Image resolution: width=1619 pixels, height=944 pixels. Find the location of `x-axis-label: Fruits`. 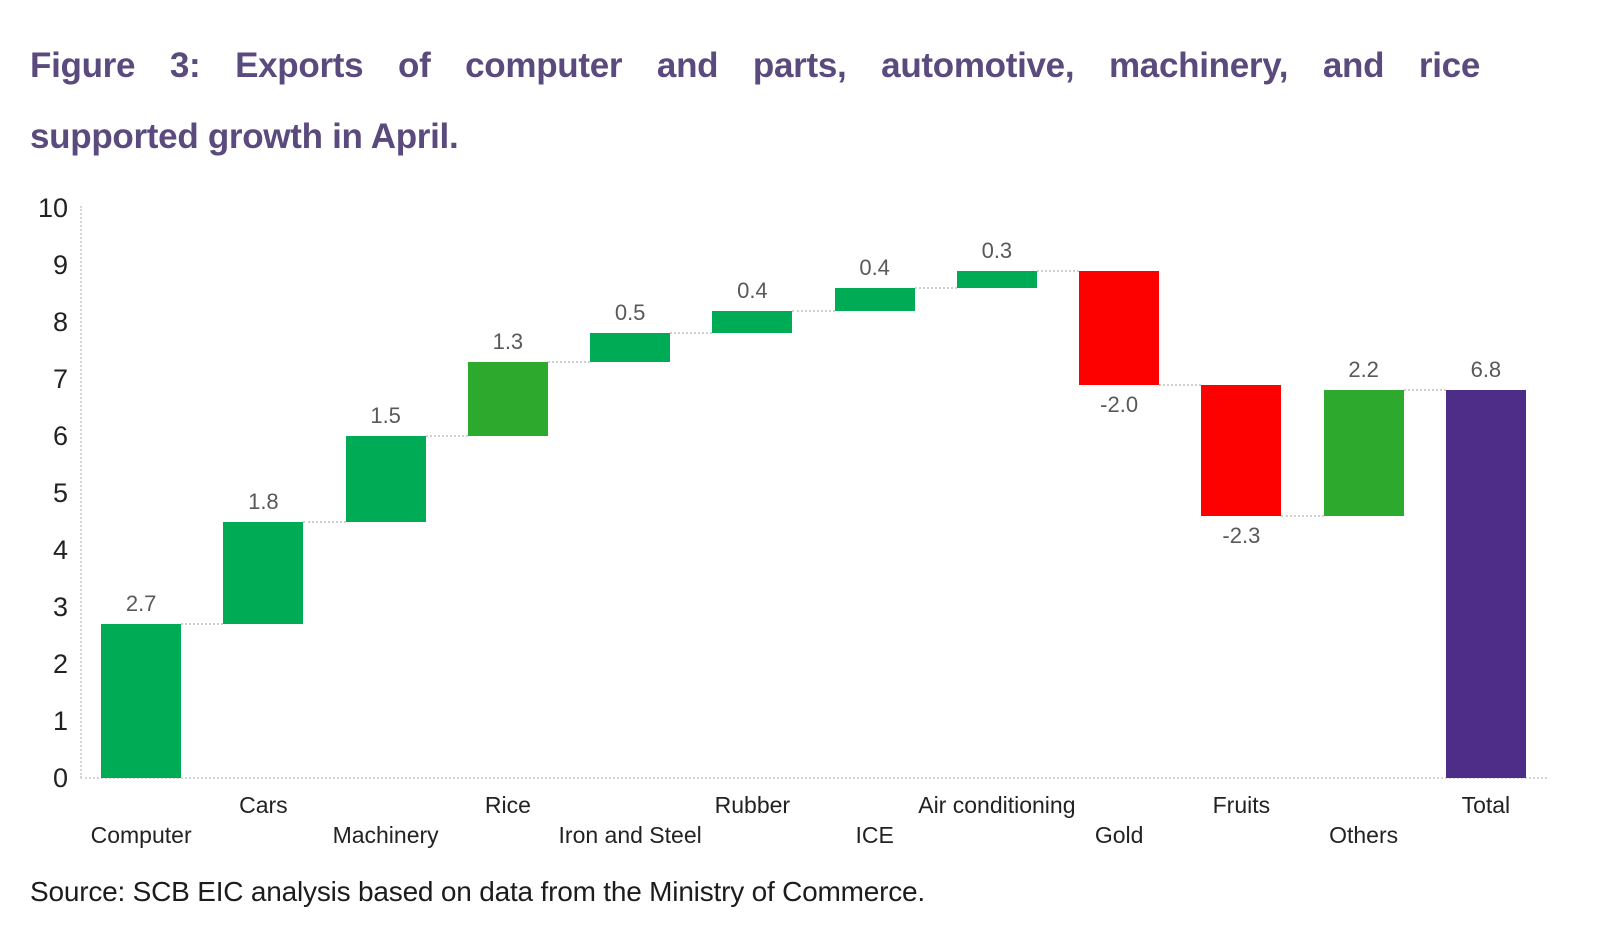

x-axis-label: Fruits is located at coordinates (1241, 805).